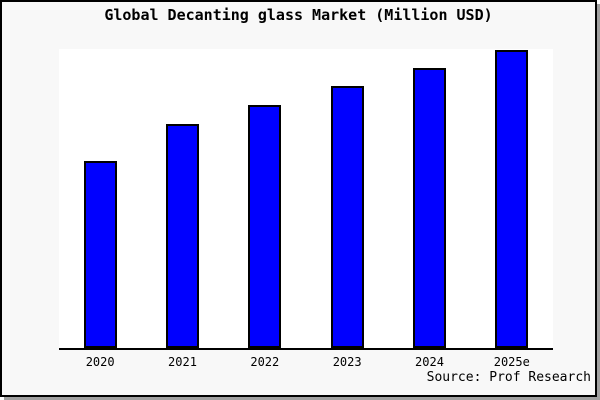 The height and width of the screenshot is (400, 600). I want to click on bar-slot-2021, so click(182, 198).